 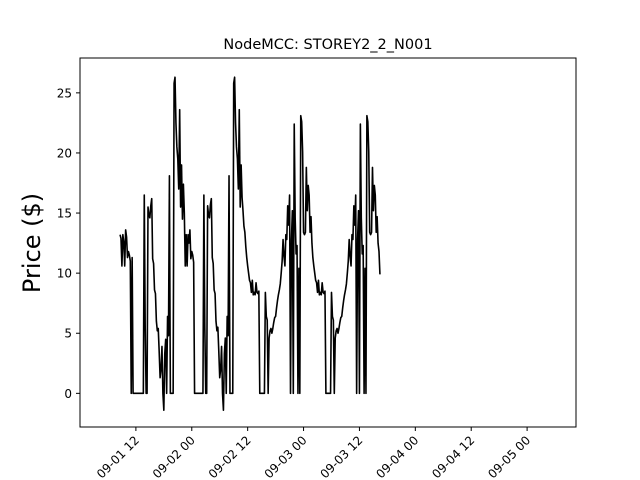 I want to click on x-tick-label: 09-01 12, so click(x=118, y=456).